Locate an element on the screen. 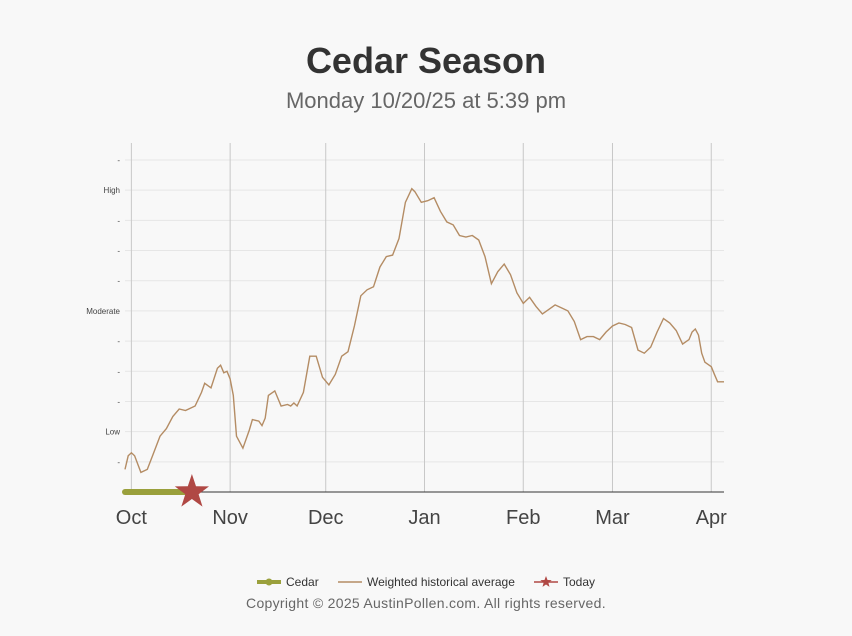 This screenshot has height=636, width=852. x-tick-label: Dec is located at coordinates (326, 518).